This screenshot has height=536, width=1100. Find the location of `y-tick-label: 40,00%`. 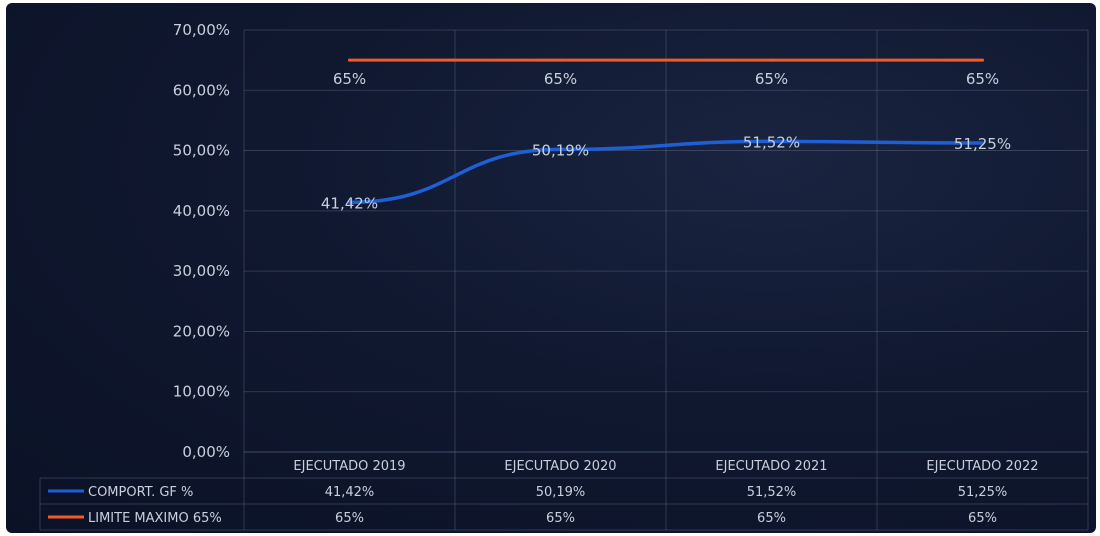

y-tick-label: 40,00% is located at coordinates (201, 211).